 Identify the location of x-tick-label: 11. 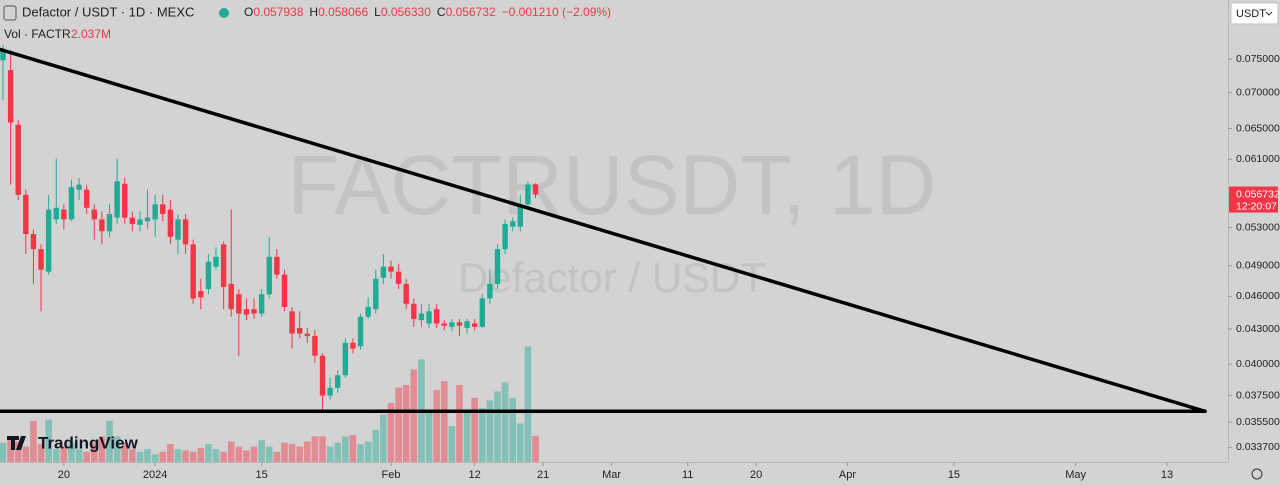
(687, 475).